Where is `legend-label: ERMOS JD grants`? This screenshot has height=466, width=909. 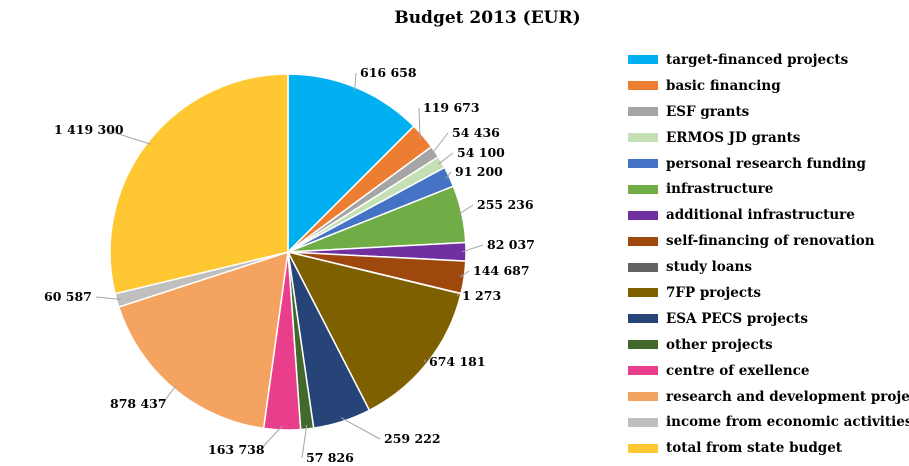 legend-label: ERMOS JD grants is located at coordinates (733, 137).